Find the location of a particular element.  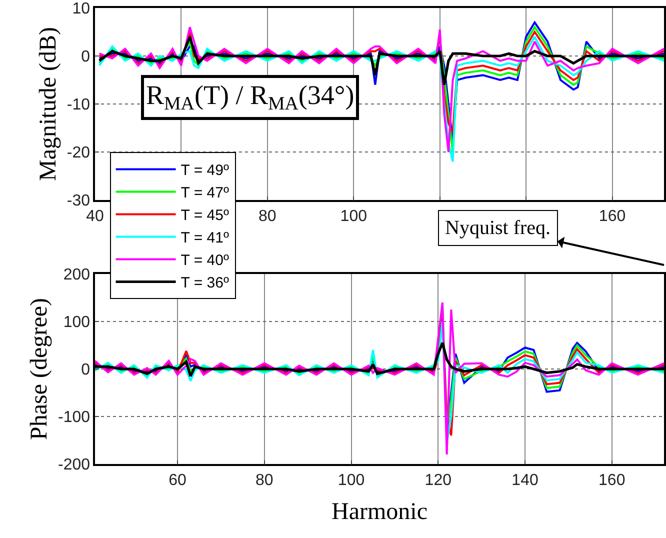

legend-label: T = 49º is located at coordinates (205, 171).